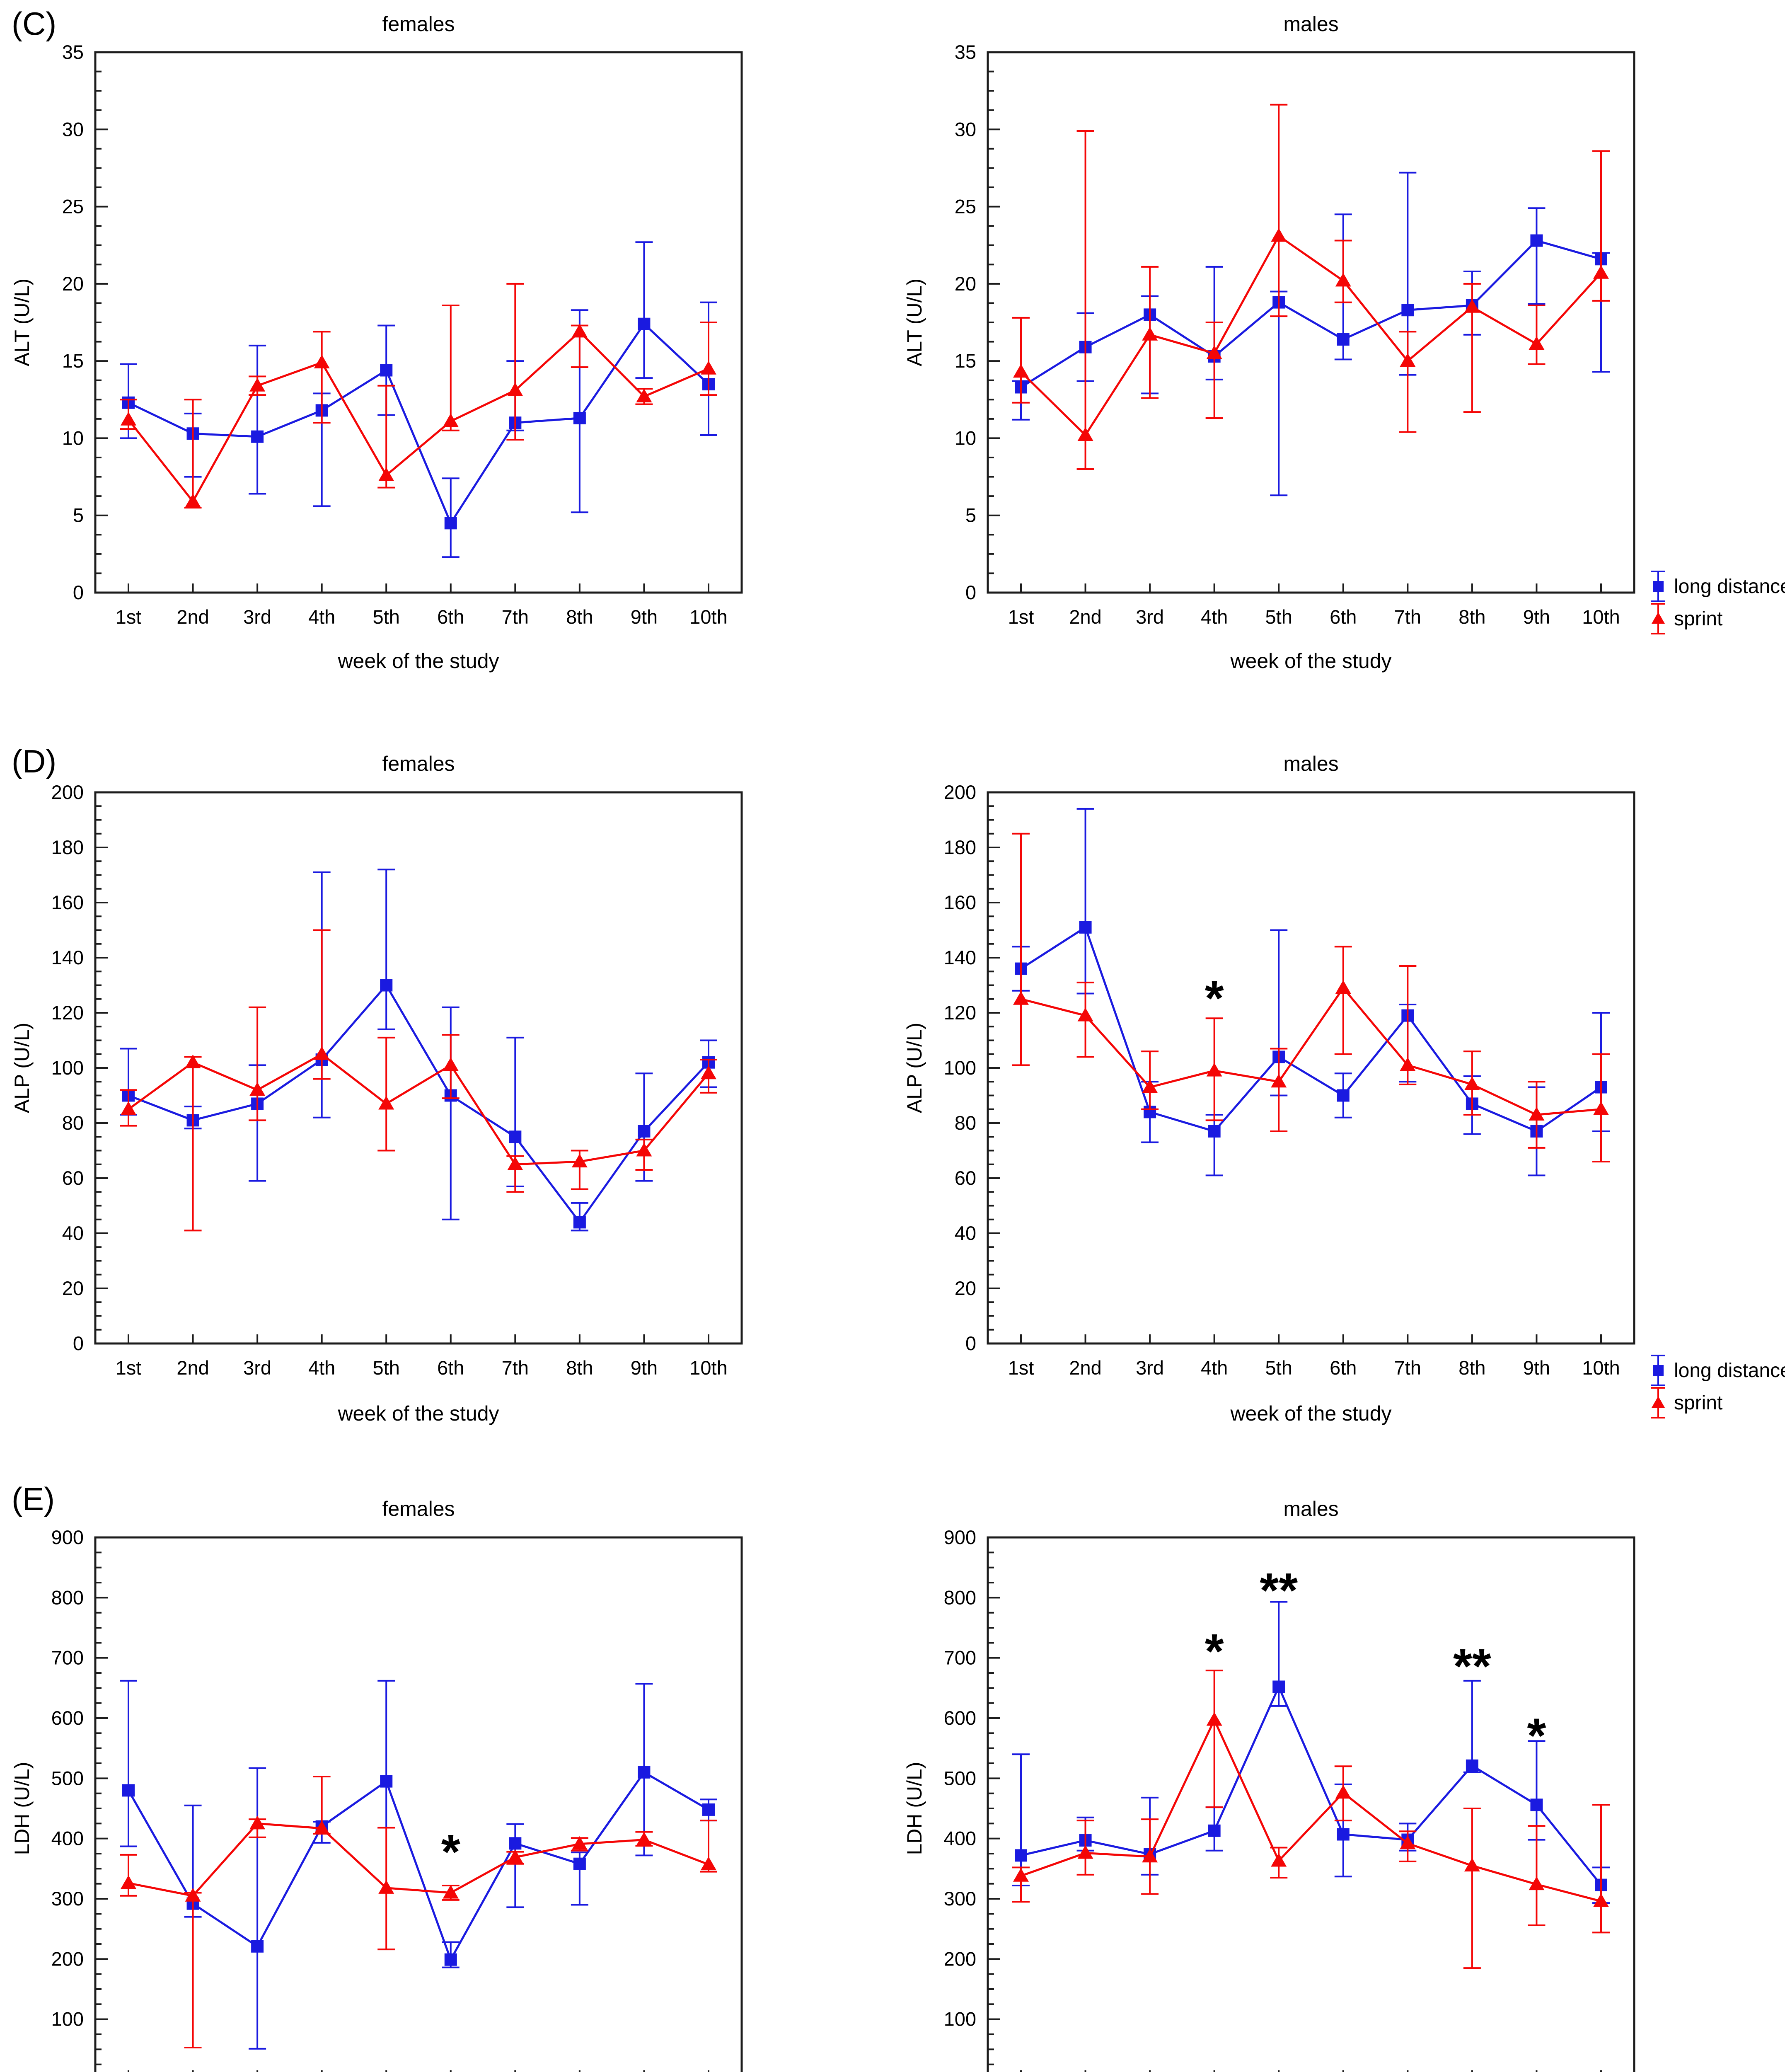 This screenshot has height=2072, width=1785. I want to click on svg-text: 900, so click(960, 1537).